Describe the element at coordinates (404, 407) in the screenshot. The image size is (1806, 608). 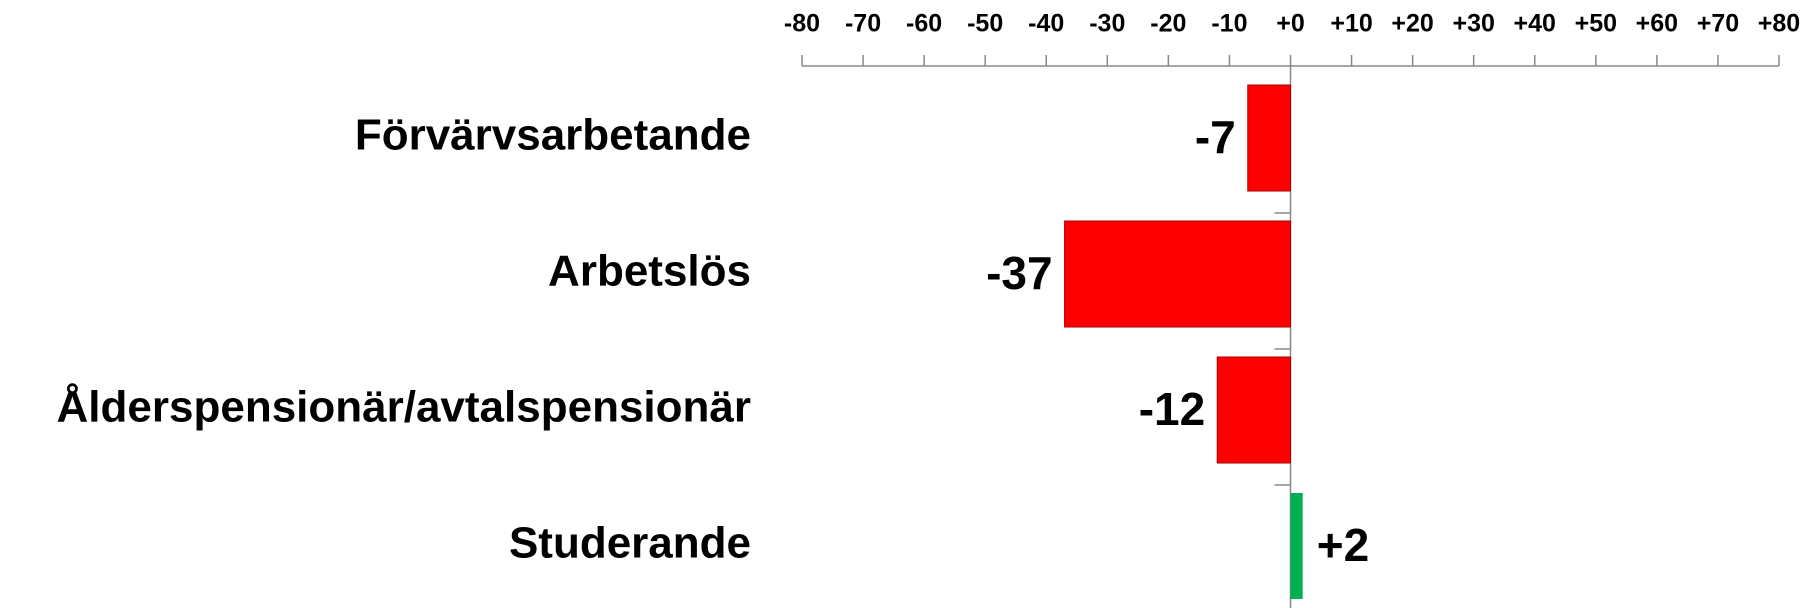
I see `category-label: Ålderspensionär/avtalspensionär` at that location.